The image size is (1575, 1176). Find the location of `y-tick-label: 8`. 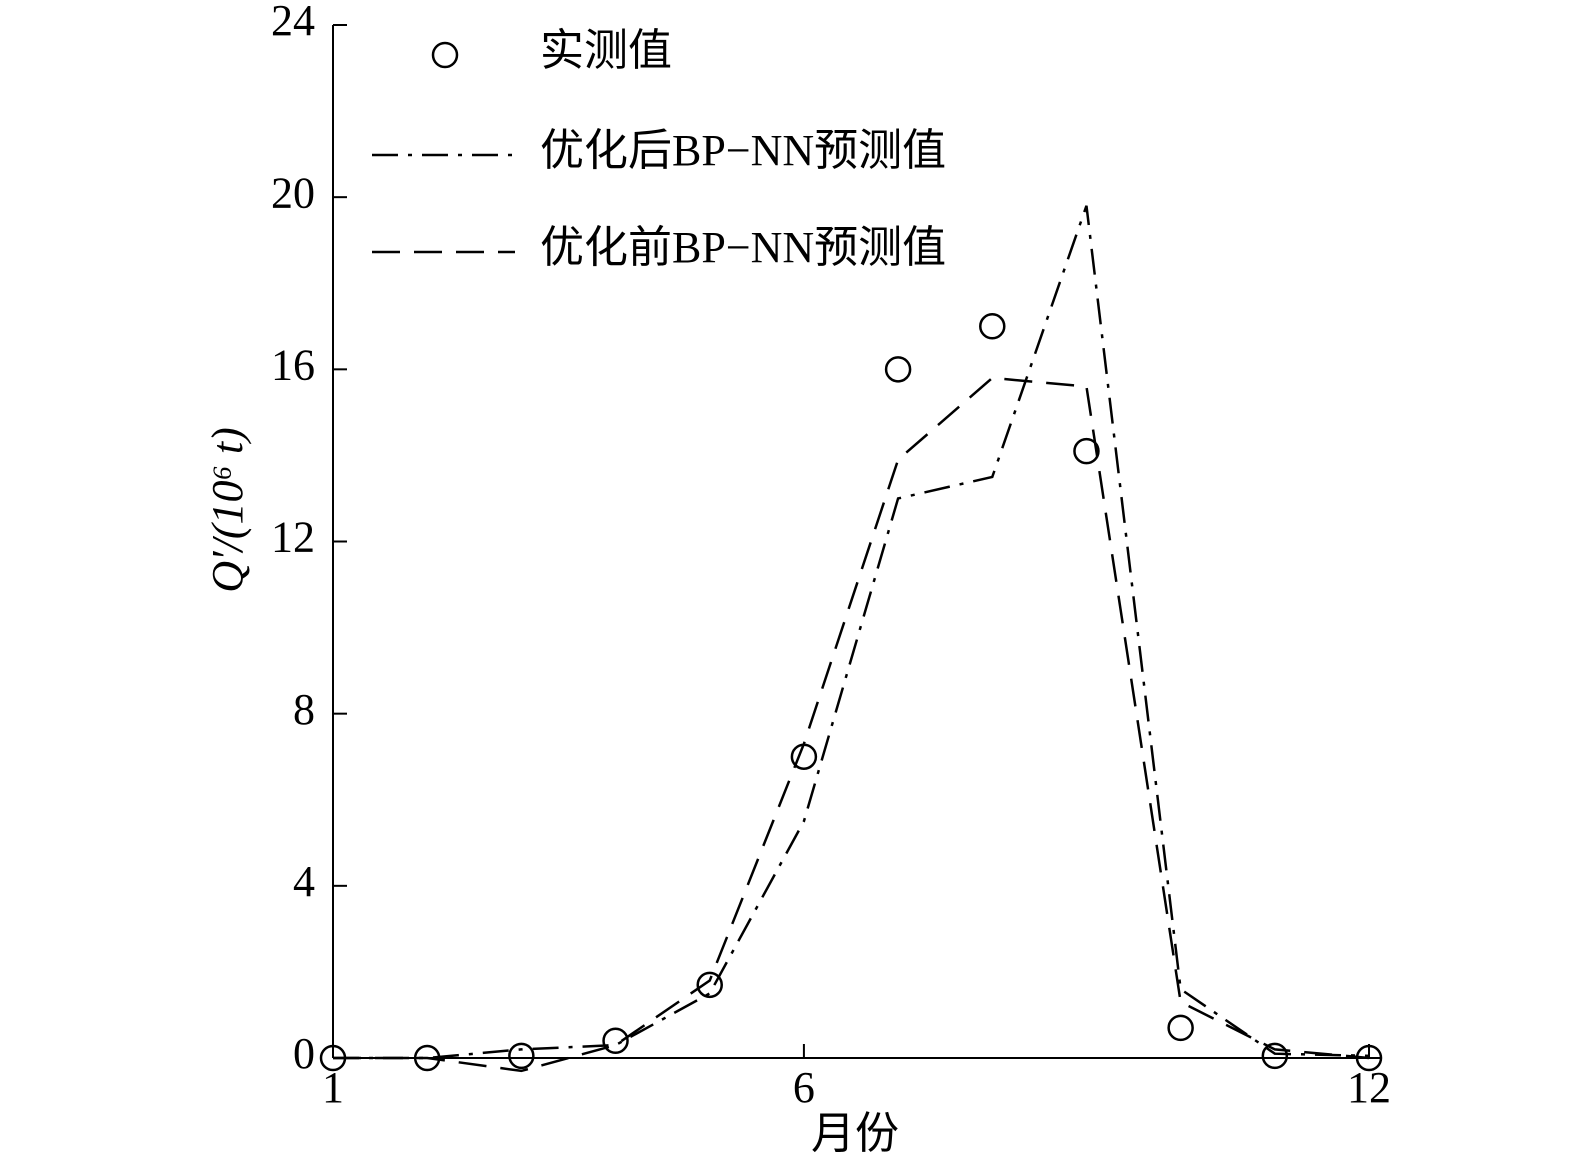

y-tick-label: 8 is located at coordinates (304, 709).